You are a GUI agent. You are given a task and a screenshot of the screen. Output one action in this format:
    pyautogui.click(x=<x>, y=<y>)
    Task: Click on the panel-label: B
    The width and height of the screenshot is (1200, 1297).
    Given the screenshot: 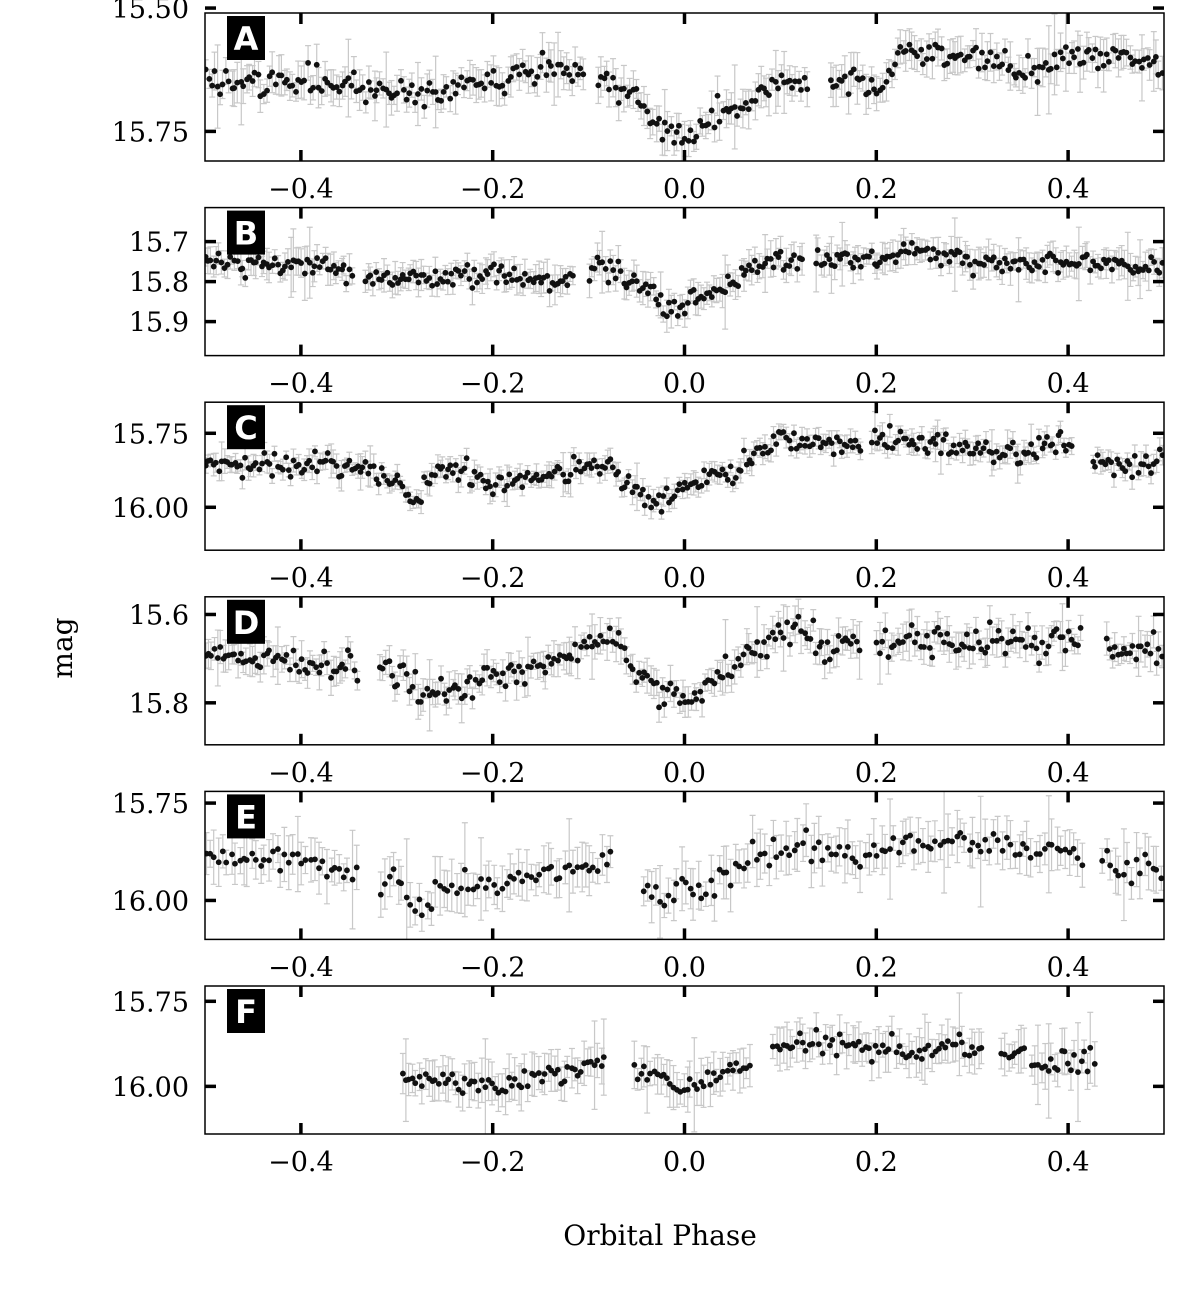 What is the action you would take?
    pyautogui.click(x=246, y=234)
    